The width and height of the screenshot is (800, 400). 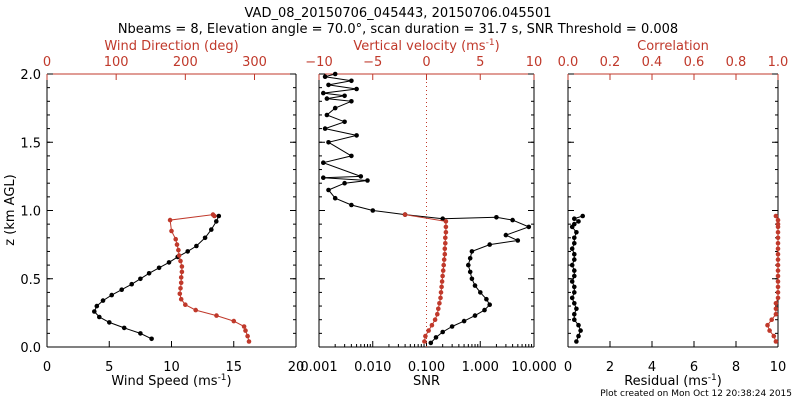 What do you see at coordinates (229, 381) in the screenshot?
I see `x-axis-label-end: )` at bounding box center [229, 381].